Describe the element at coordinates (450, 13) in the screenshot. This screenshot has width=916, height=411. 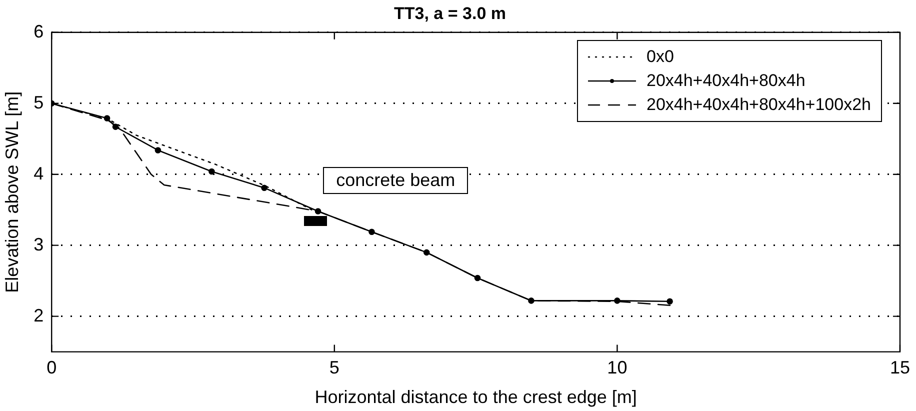
I see `chart-title: TT3, a = 3.0 m` at that location.